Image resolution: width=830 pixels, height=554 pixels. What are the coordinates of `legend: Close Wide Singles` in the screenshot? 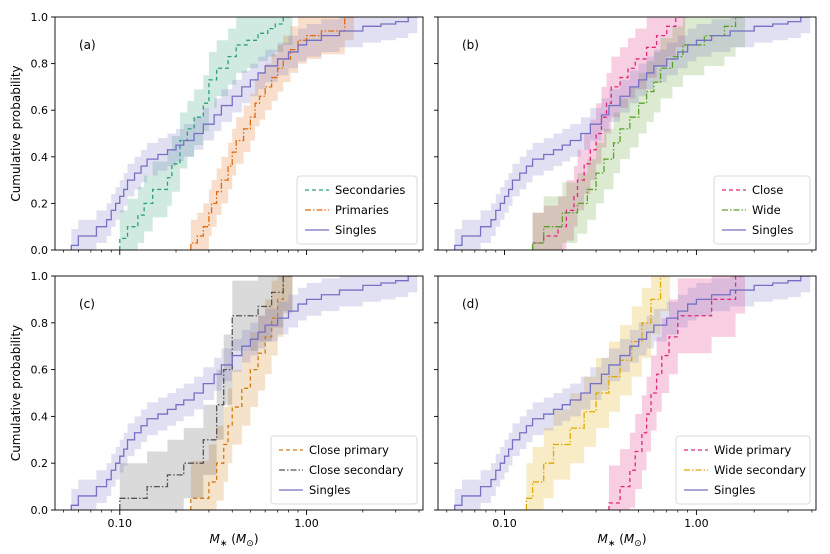 It's located at (762, 210).